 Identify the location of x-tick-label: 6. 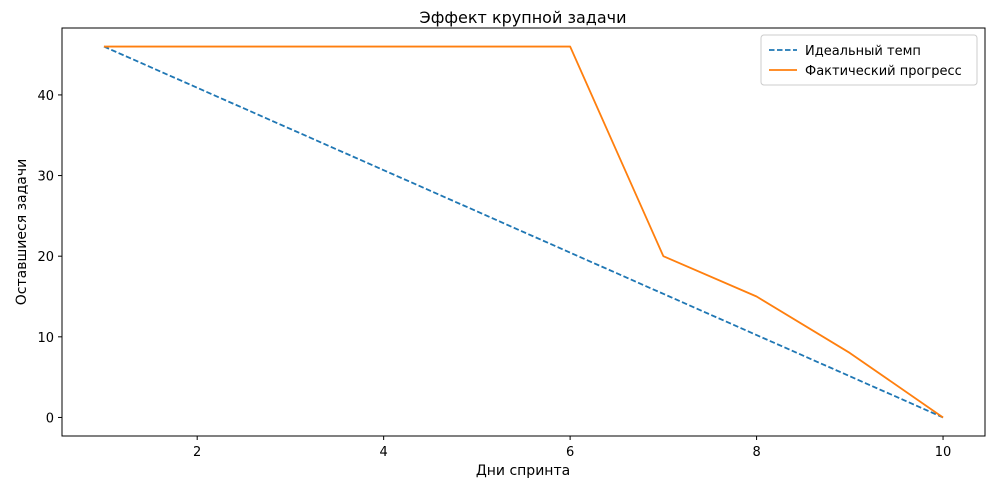
(570, 452).